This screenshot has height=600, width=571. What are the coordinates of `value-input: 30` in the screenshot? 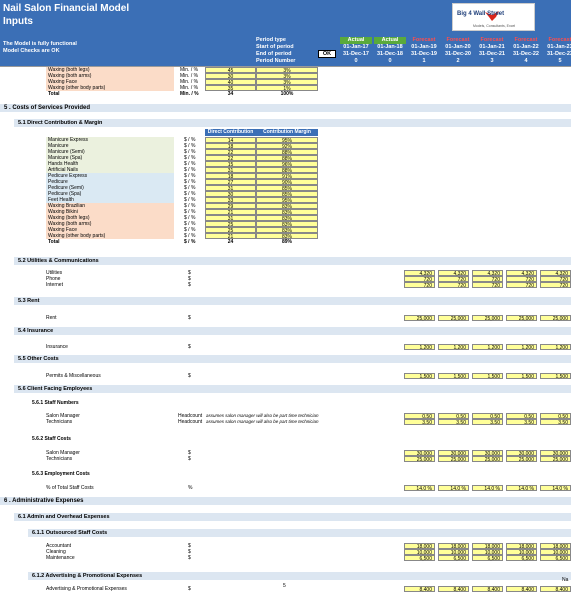 It's located at (230, 76).